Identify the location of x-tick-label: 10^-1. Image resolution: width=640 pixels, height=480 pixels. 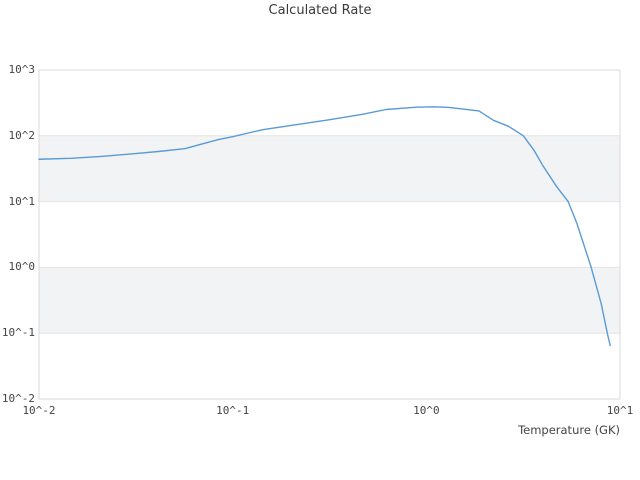
(233, 410).